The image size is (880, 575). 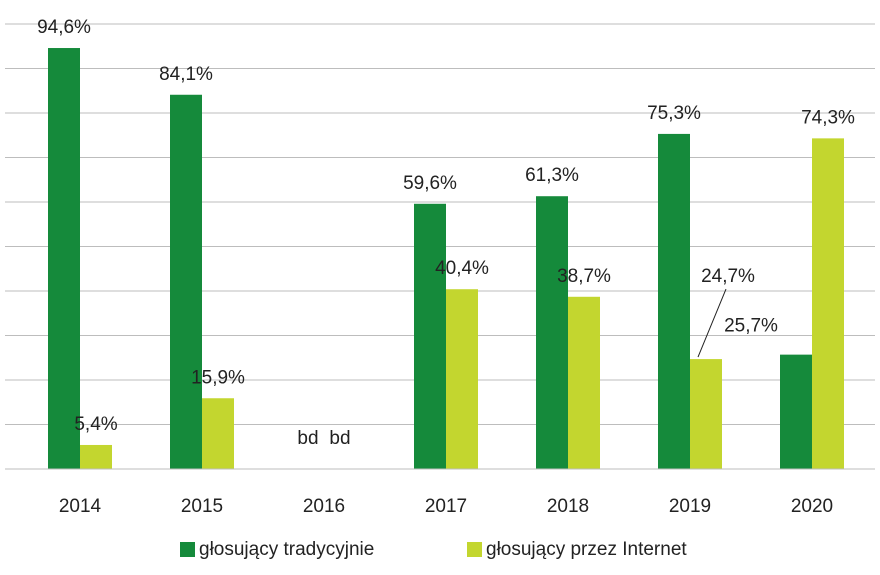 I want to click on x-tick-label: 2018, so click(x=568, y=506).